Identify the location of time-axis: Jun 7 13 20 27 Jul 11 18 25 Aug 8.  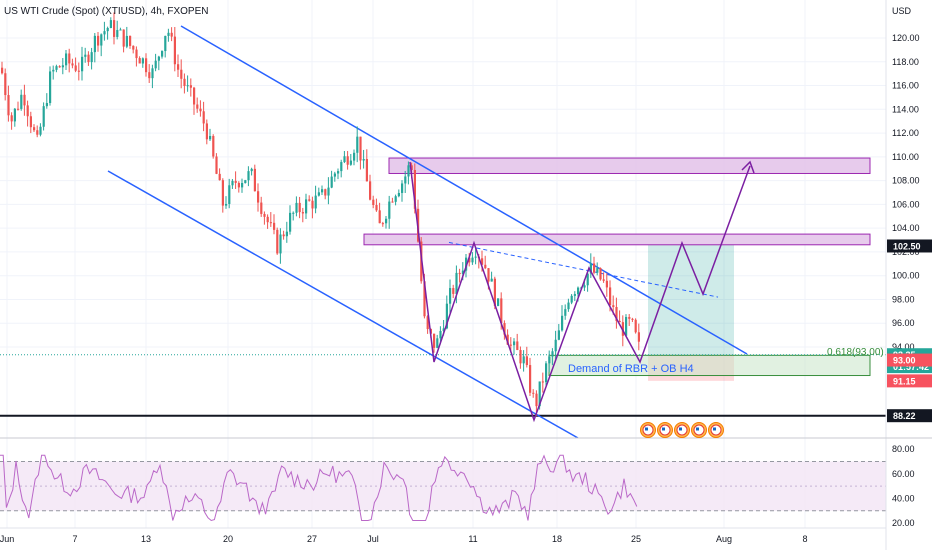
(404, 539).